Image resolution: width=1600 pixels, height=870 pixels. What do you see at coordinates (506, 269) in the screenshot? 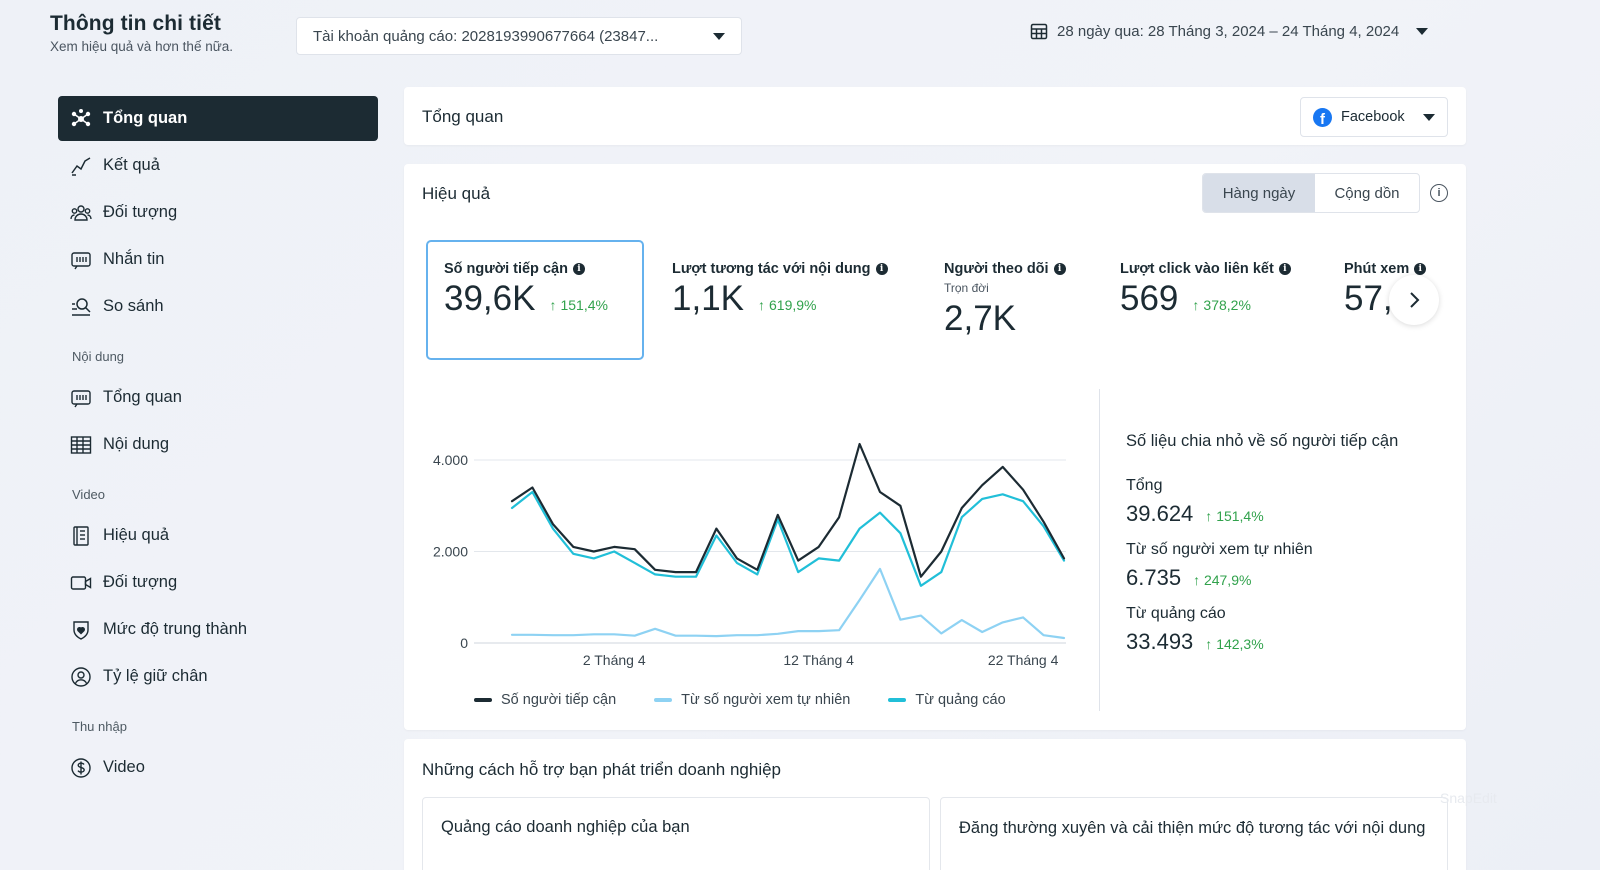
I see `metric-label: Số người tiếp cận` at bounding box center [506, 269].